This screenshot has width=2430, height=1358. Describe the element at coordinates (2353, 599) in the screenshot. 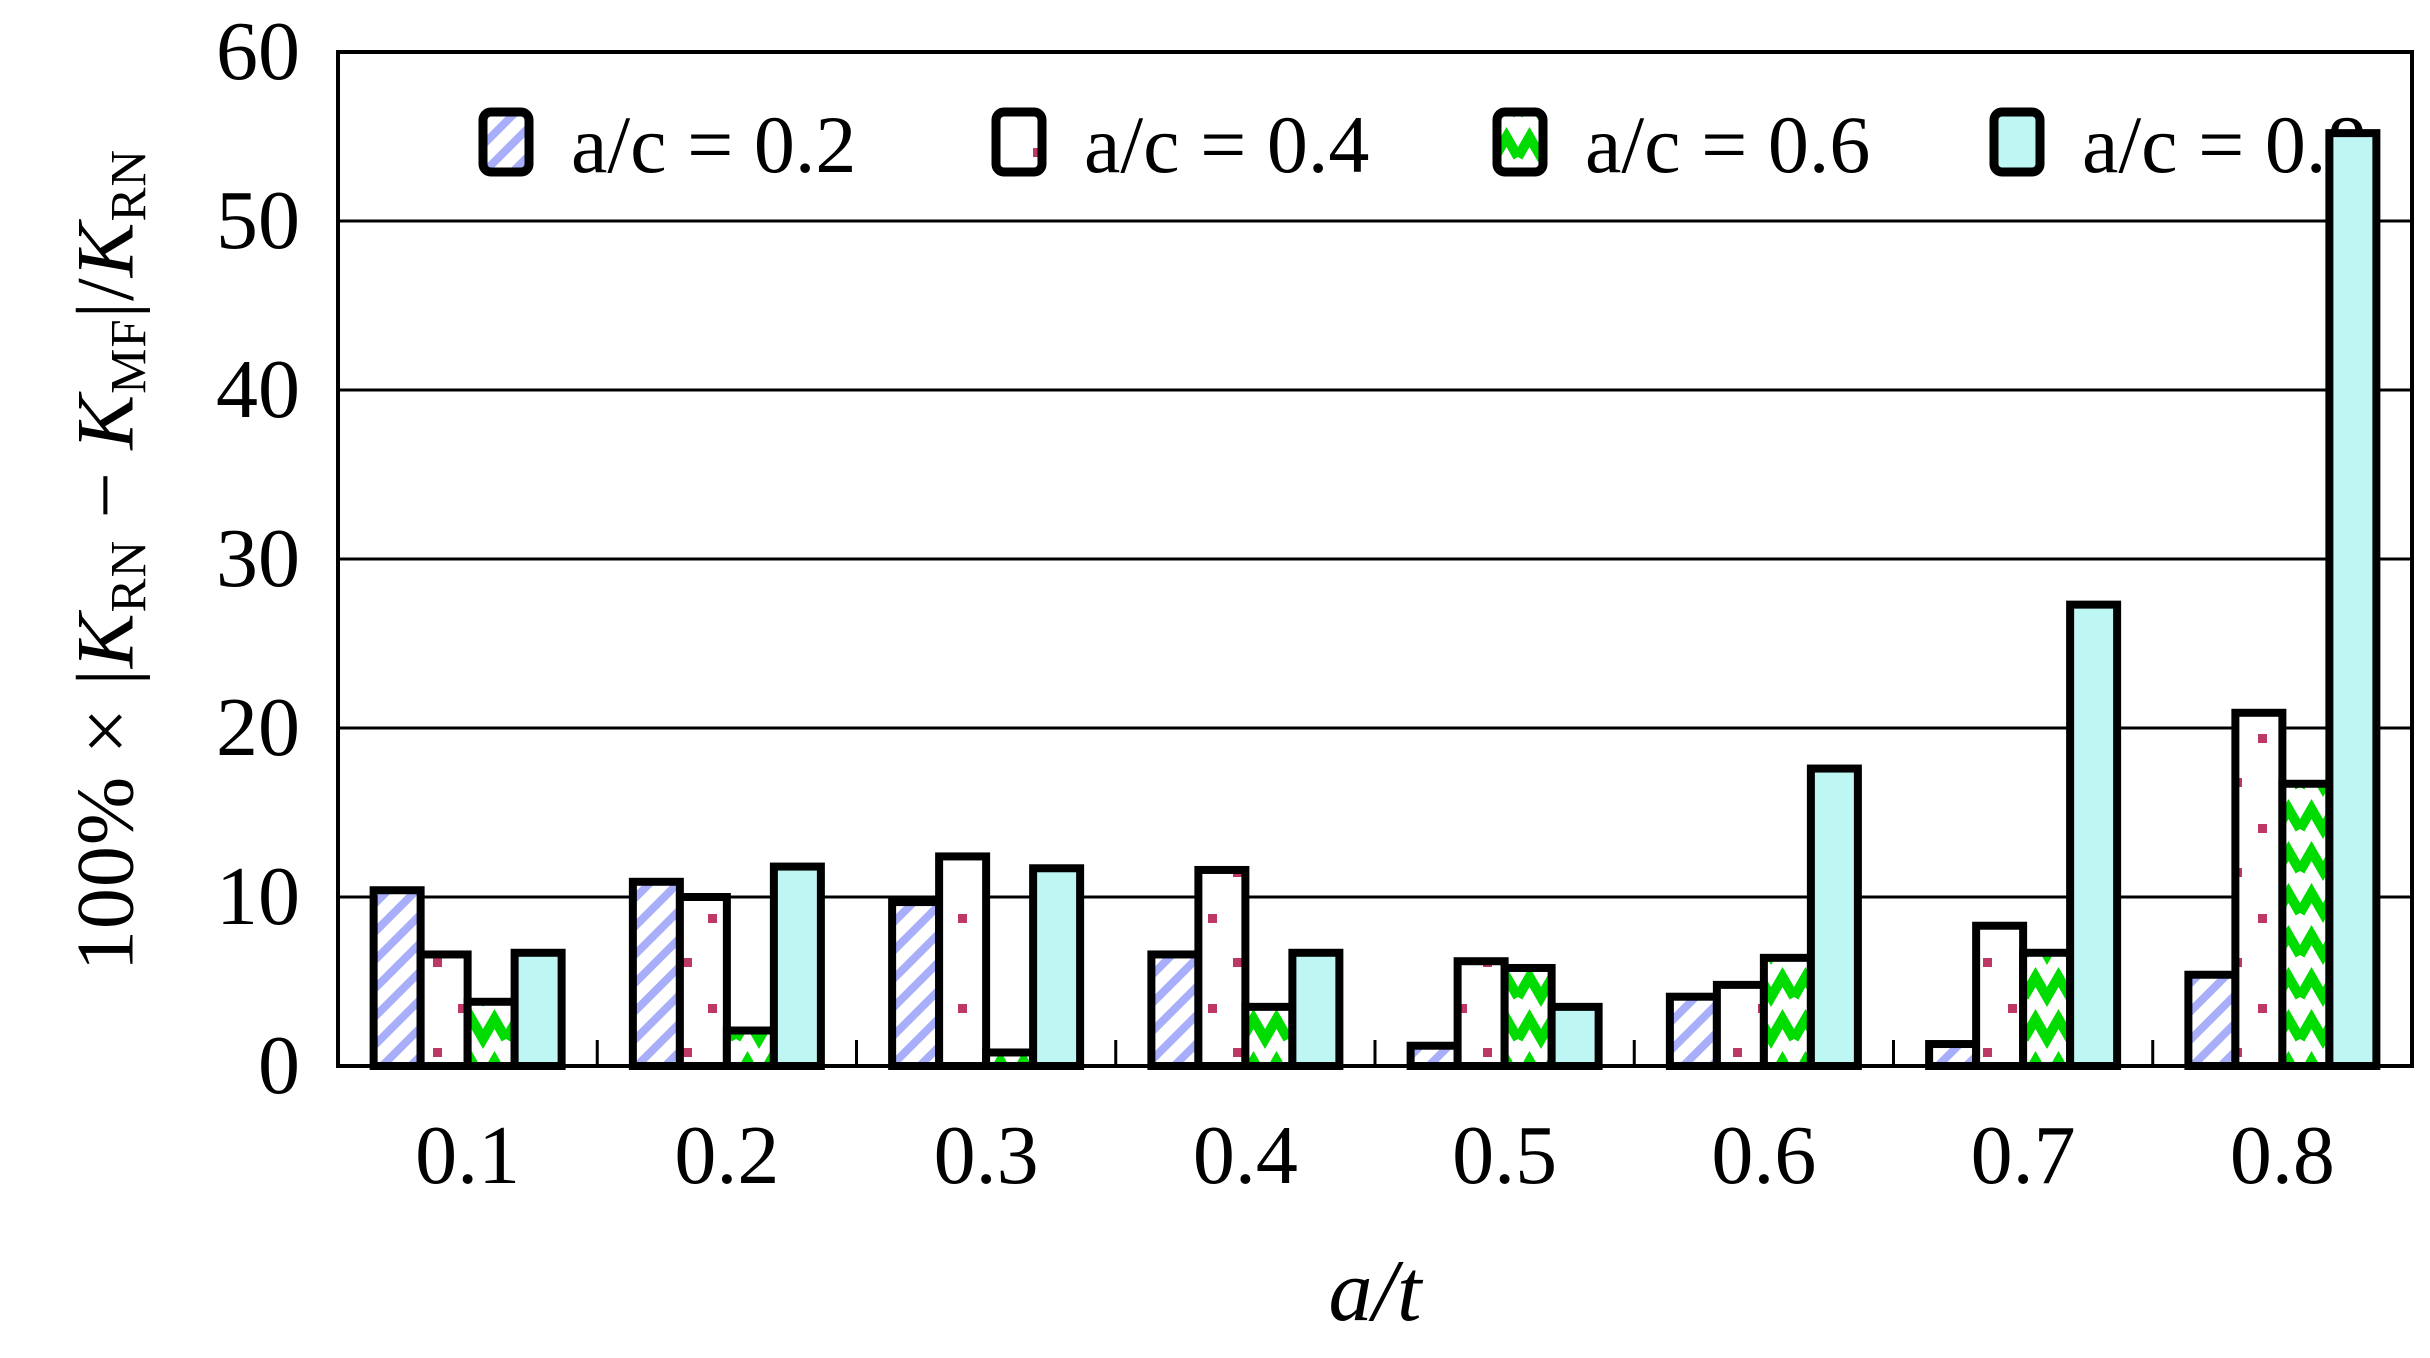

I see `bar-s4-0.8` at that location.